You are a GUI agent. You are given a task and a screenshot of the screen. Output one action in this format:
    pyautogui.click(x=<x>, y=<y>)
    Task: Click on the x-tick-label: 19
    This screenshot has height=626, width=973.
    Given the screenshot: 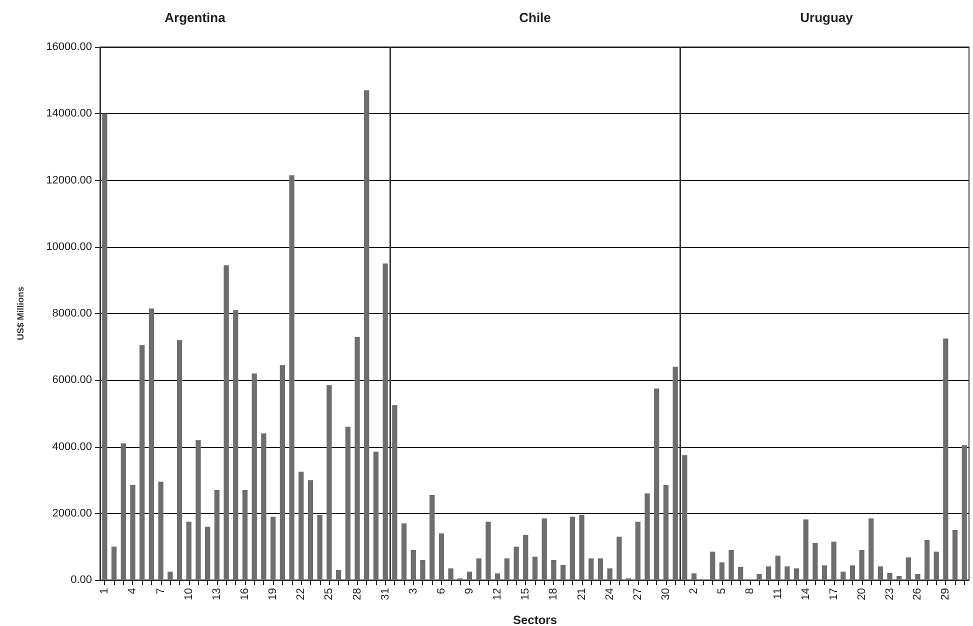 What is the action you would take?
    pyautogui.click(x=273, y=594)
    